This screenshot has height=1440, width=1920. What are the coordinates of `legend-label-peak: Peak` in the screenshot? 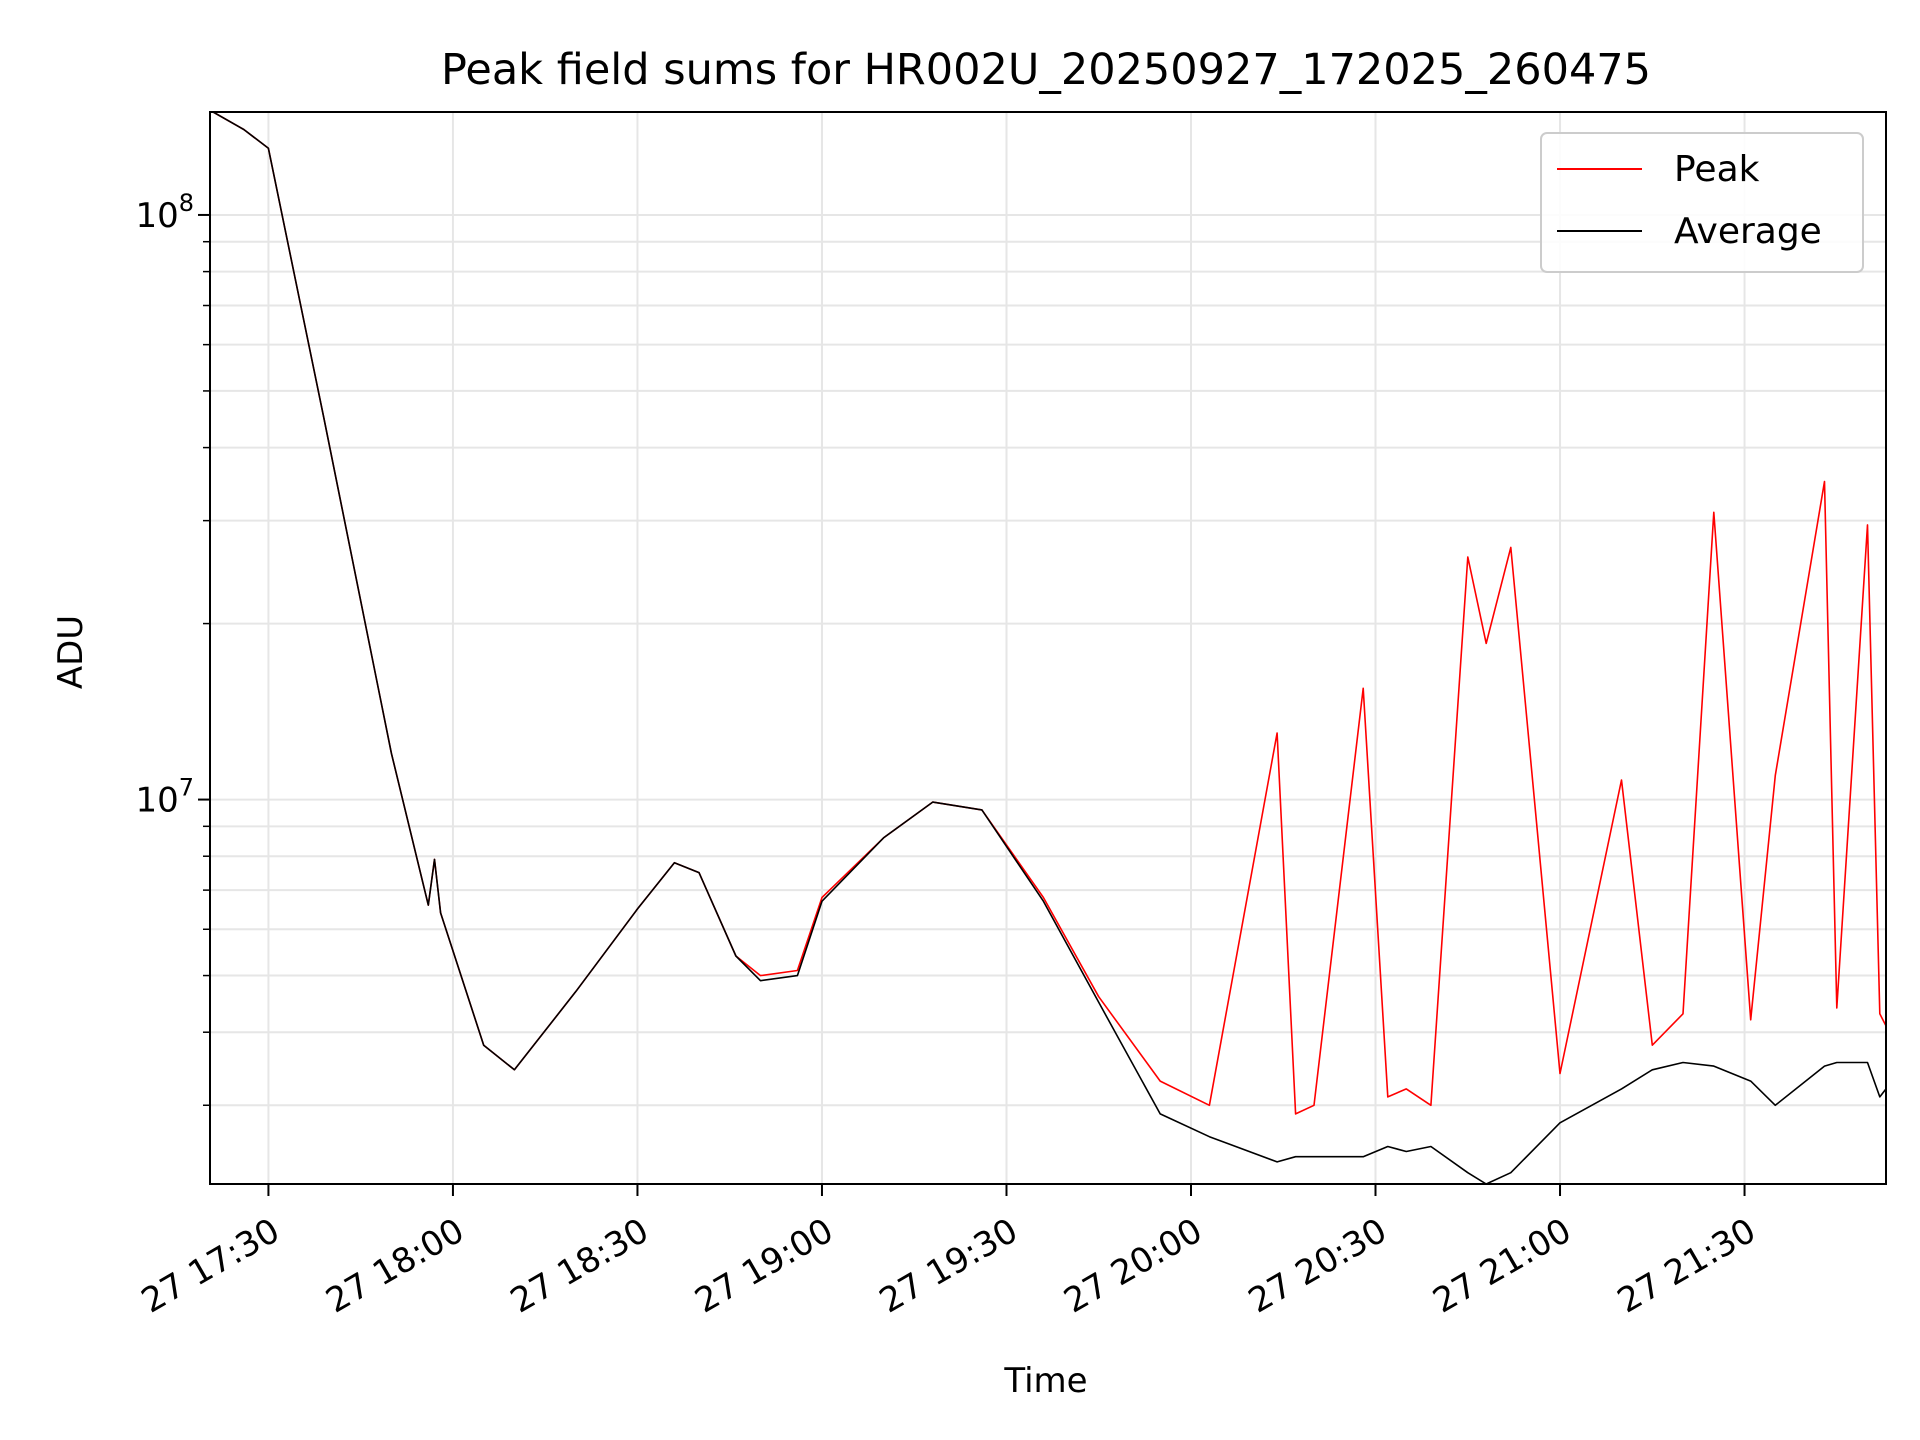 It's located at (1717, 169).